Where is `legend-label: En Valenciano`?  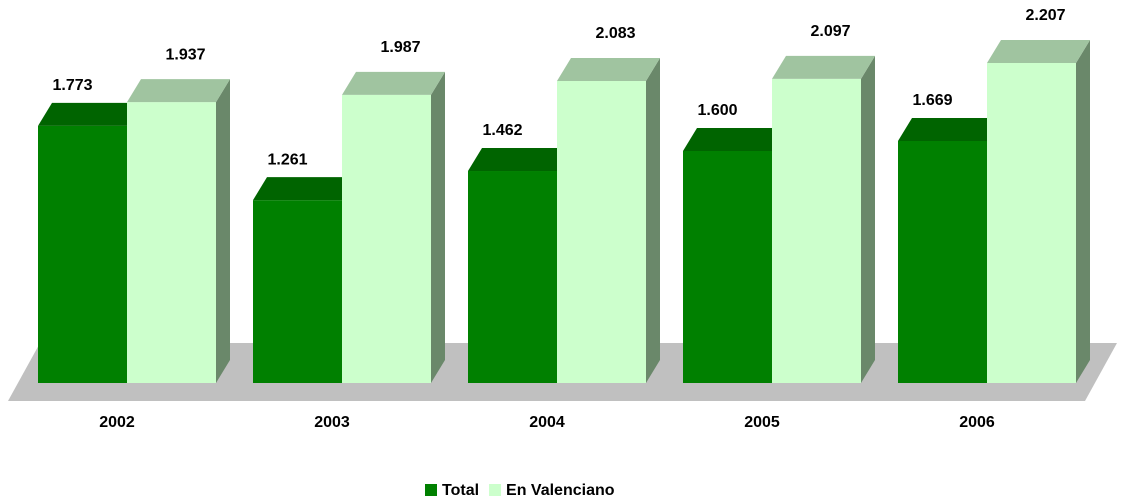 legend-label: En Valenciano is located at coordinates (560, 490).